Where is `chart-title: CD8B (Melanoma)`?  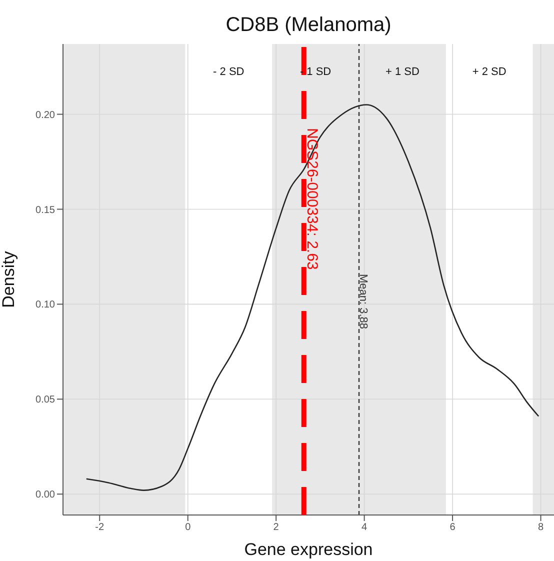 chart-title: CD8B (Melanoma) is located at coordinates (308, 25).